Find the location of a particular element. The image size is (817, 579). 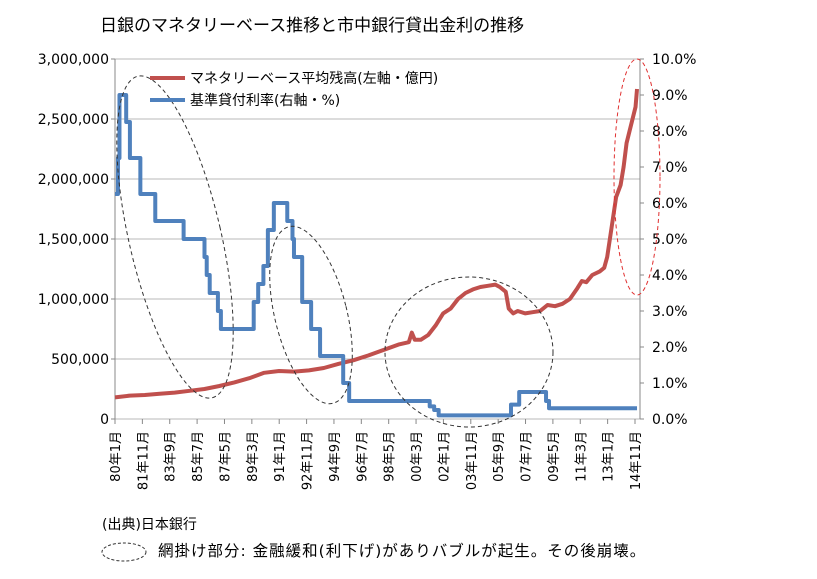

x-tick-label: 96年7月 is located at coordinates (362, 456).